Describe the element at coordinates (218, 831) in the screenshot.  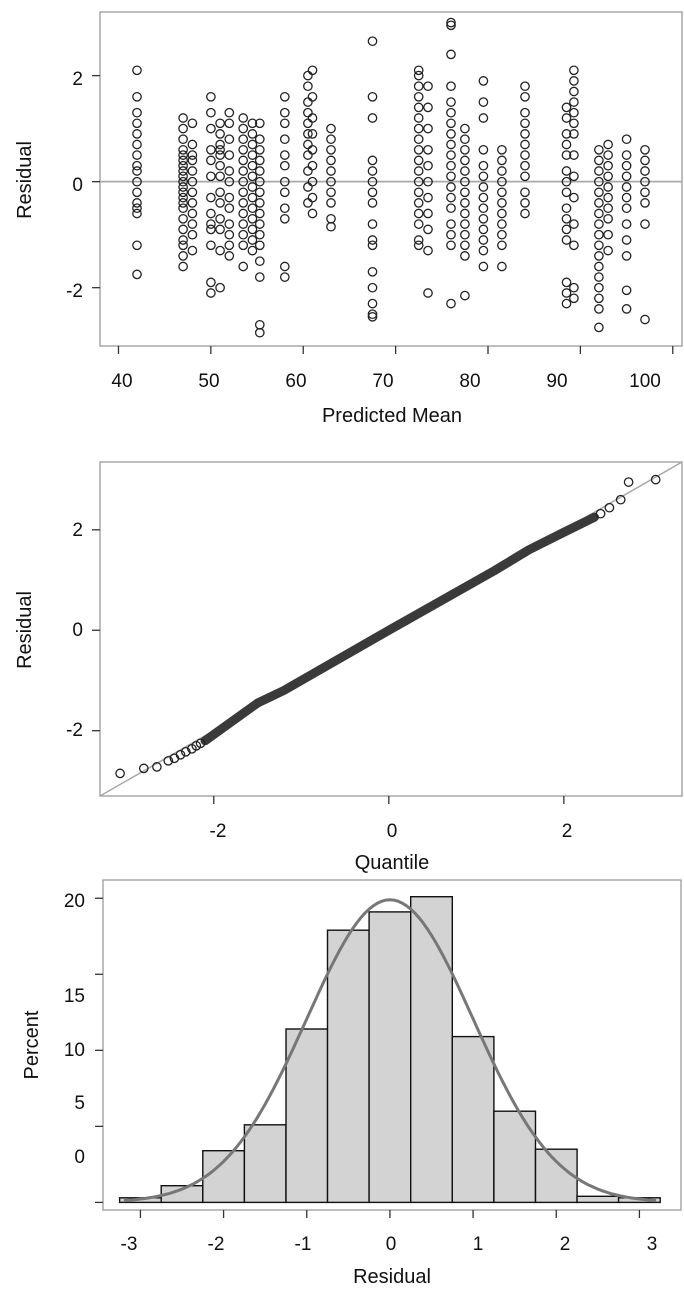
I see `x-tick-label: -2` at that location.